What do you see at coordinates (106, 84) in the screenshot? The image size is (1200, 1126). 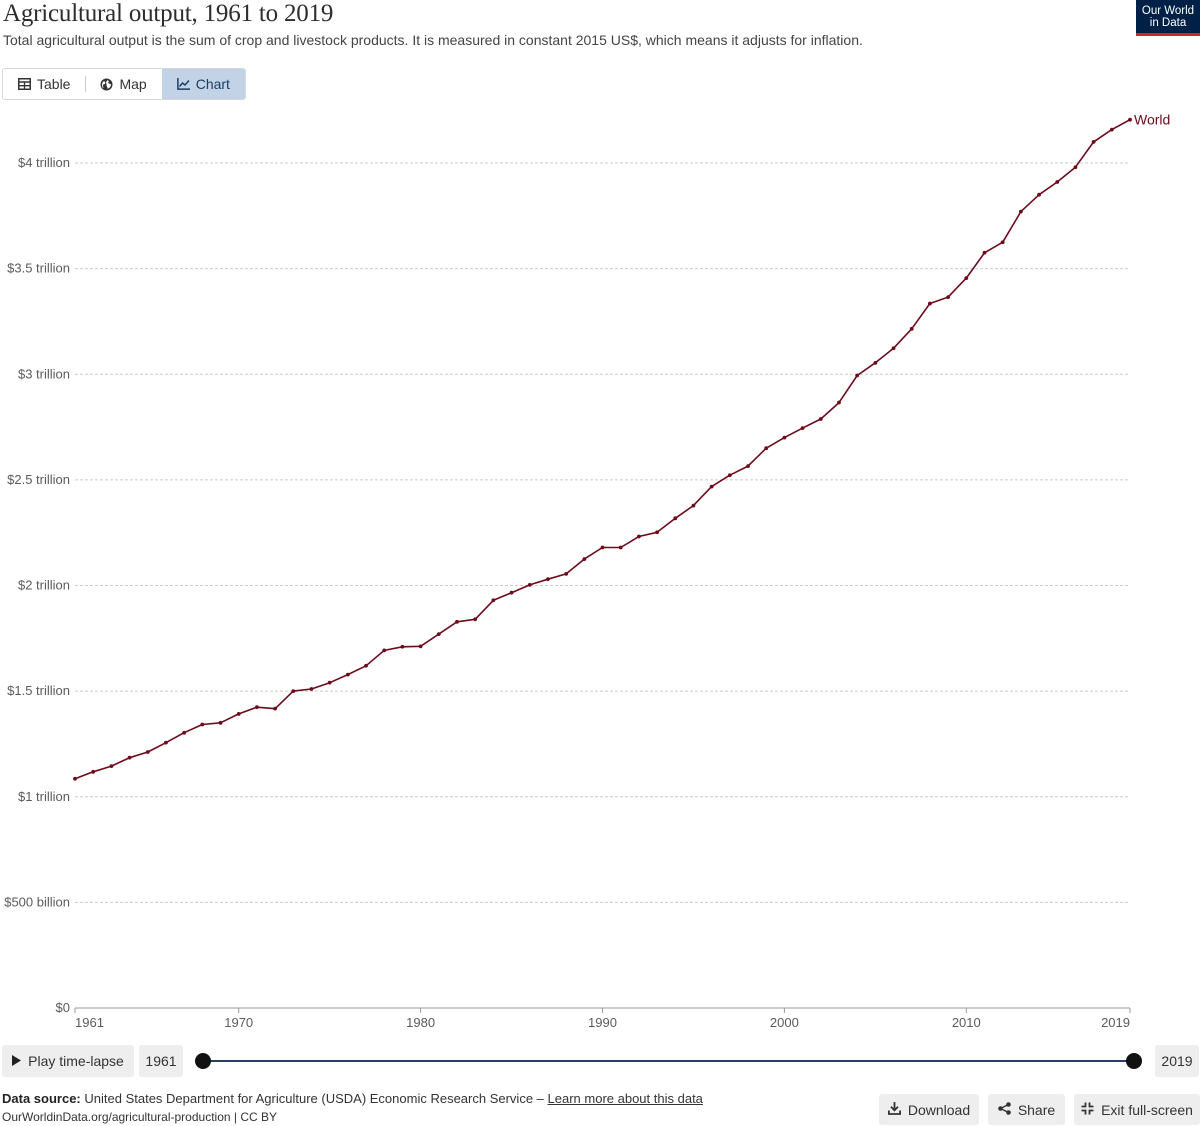 I see `globe-icon` at bounding box center [106, 84].